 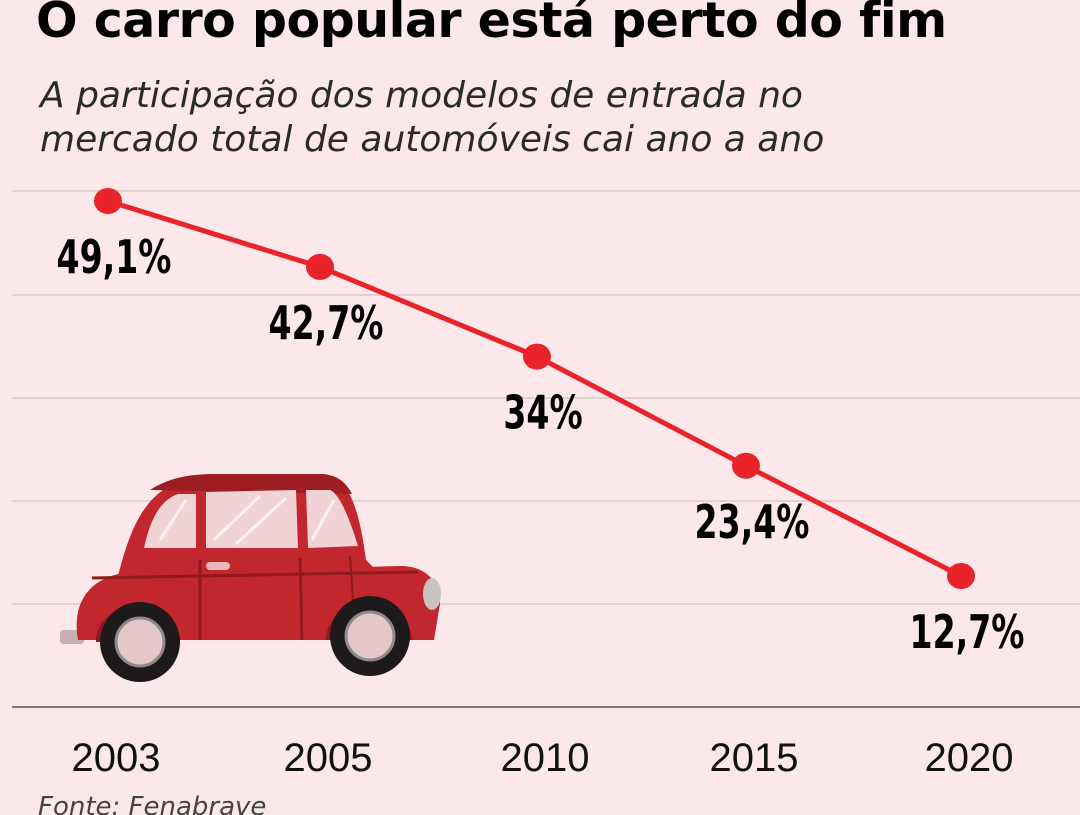 I want to click on front-window, so click(x=332, y=519).